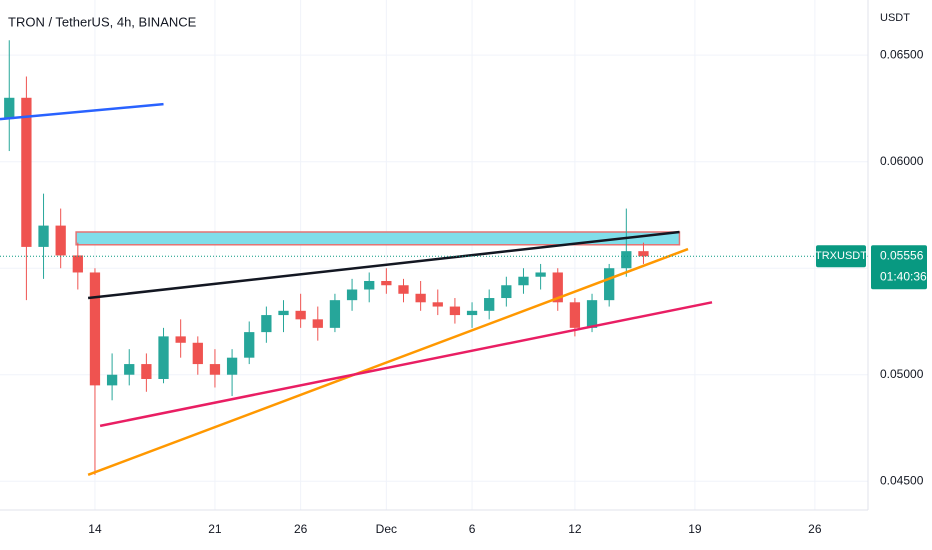 This screenshot has width=932, height=550. What do you see at coordinates (903, 276) in the screenshot?
I see `countdown-label: 01:40:36` at bounding box center [903, 276].